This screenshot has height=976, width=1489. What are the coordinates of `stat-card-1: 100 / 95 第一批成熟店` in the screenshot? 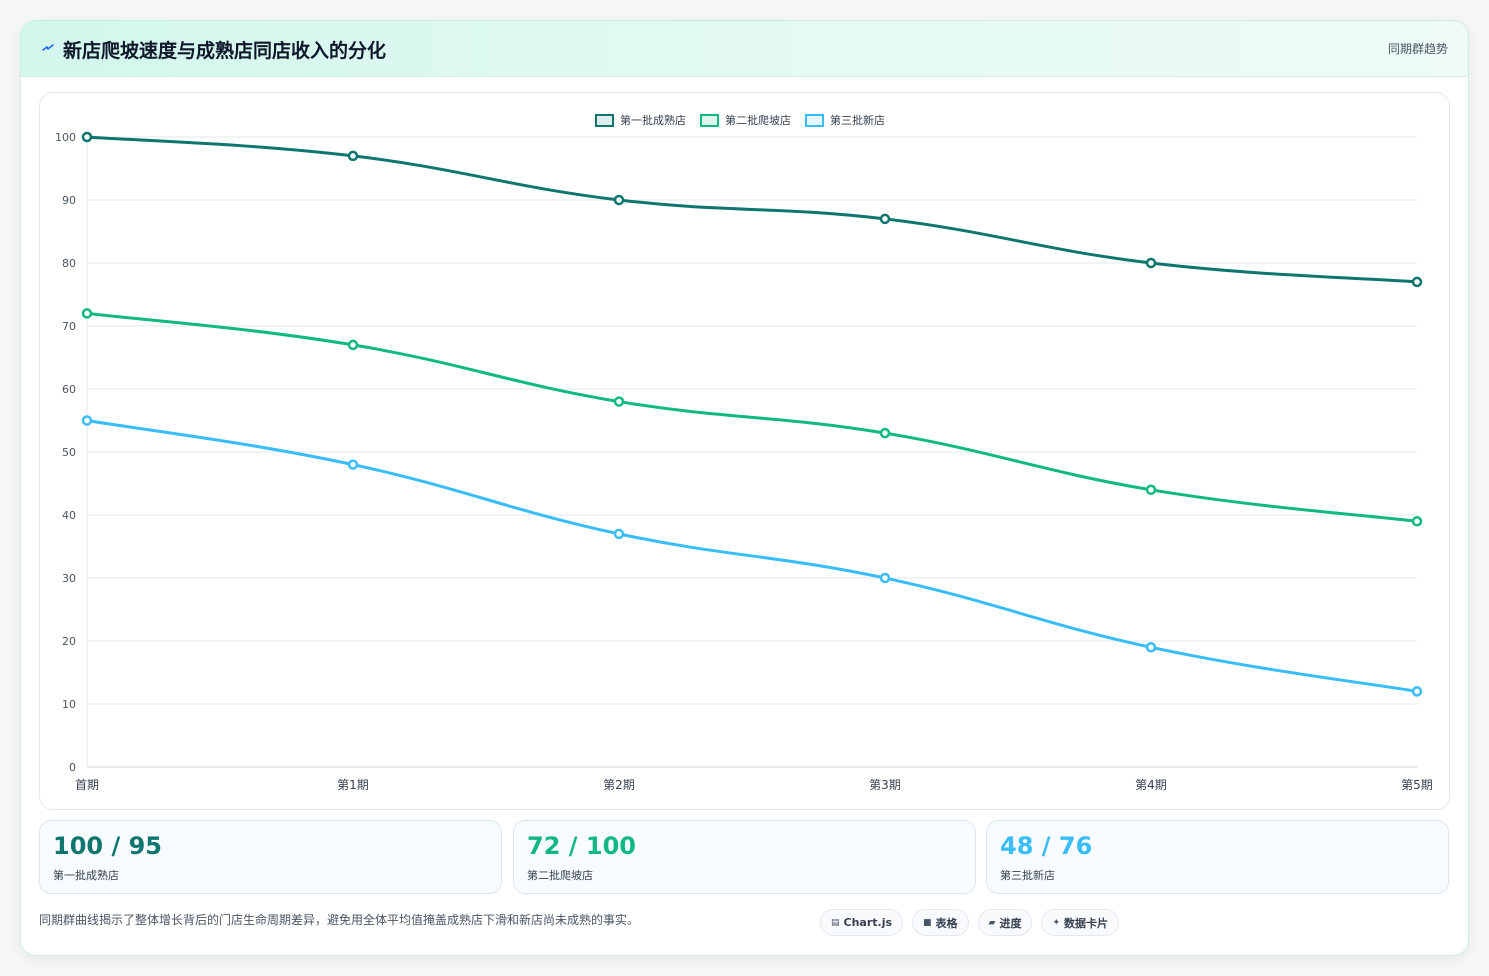 It's located at (270, 857).